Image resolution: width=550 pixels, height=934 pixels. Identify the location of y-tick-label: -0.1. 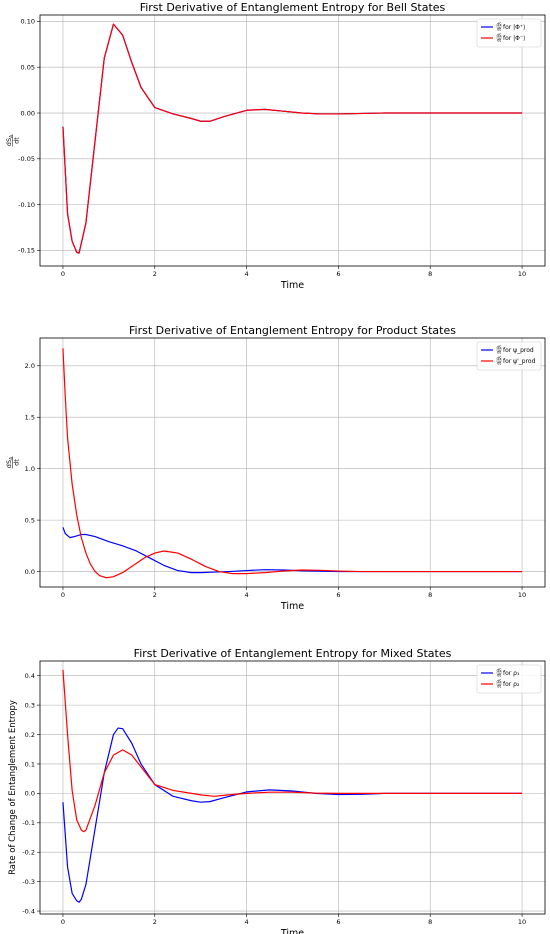
(28, 823).